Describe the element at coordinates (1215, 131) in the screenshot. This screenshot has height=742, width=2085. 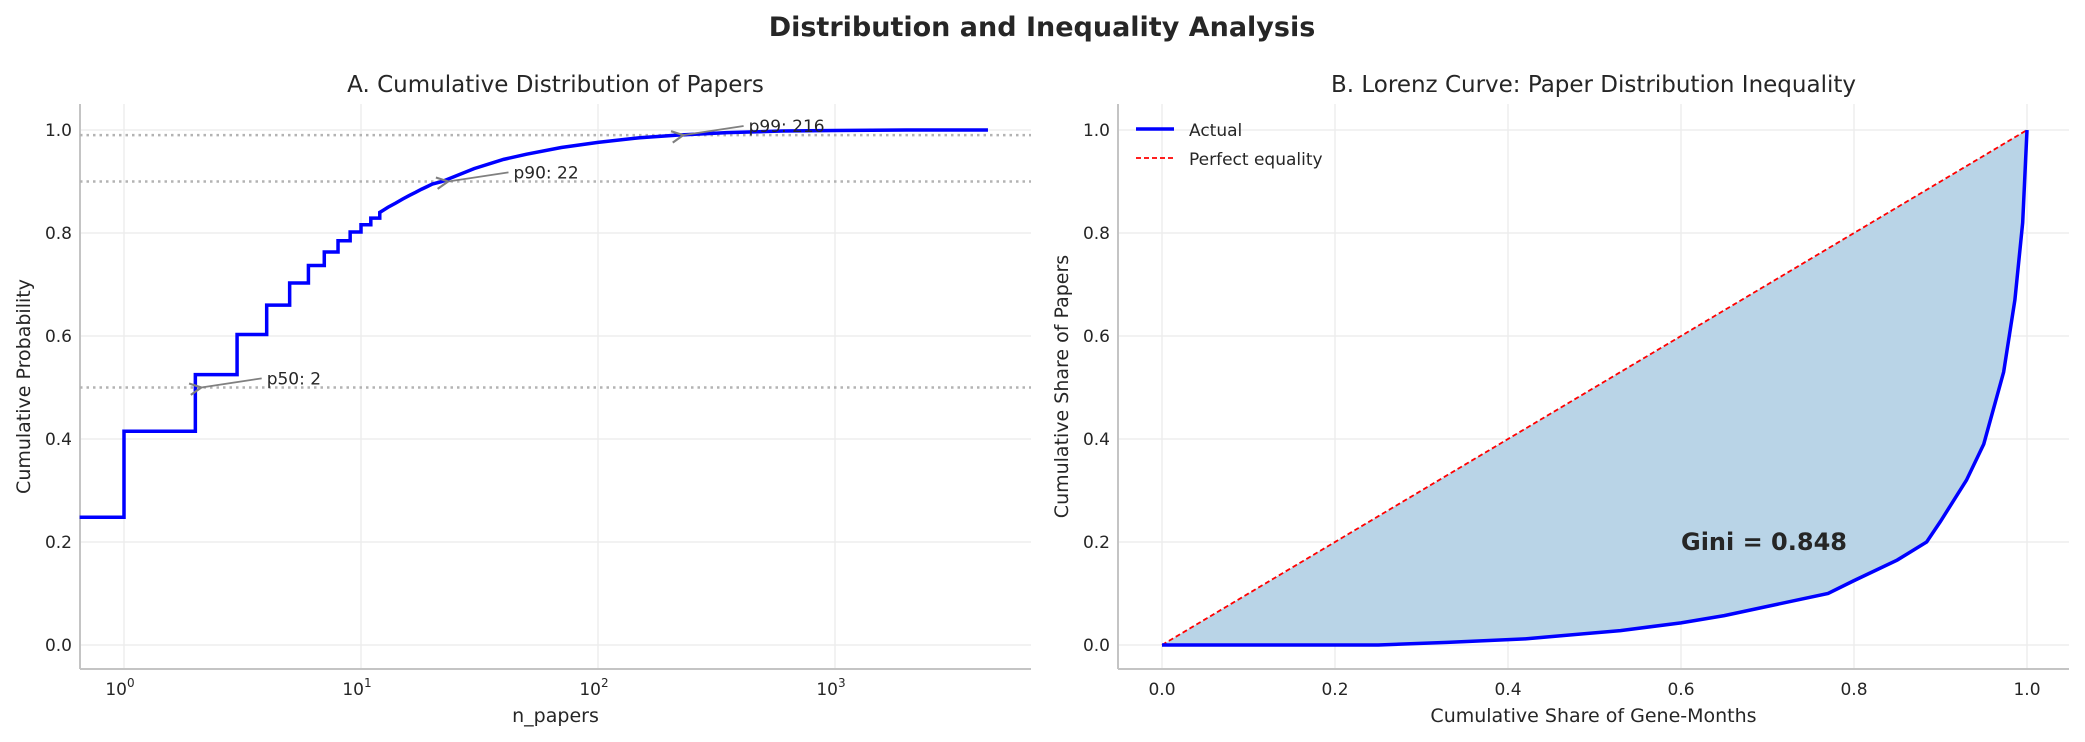
I see `legend-label-actual: Actual` at that location.